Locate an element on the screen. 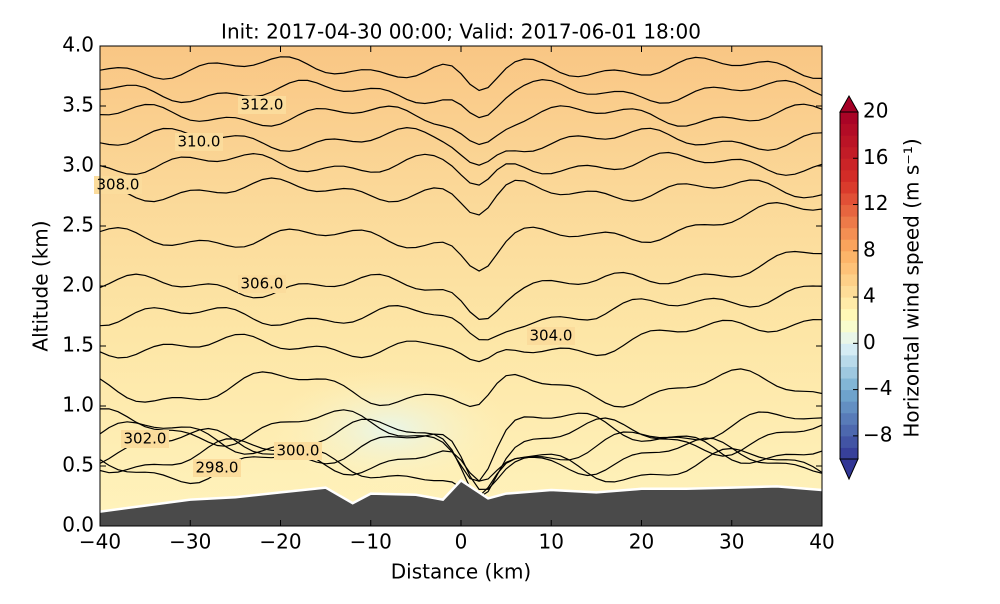  x-tick-label: −20 is located at coordinates (280, 542).